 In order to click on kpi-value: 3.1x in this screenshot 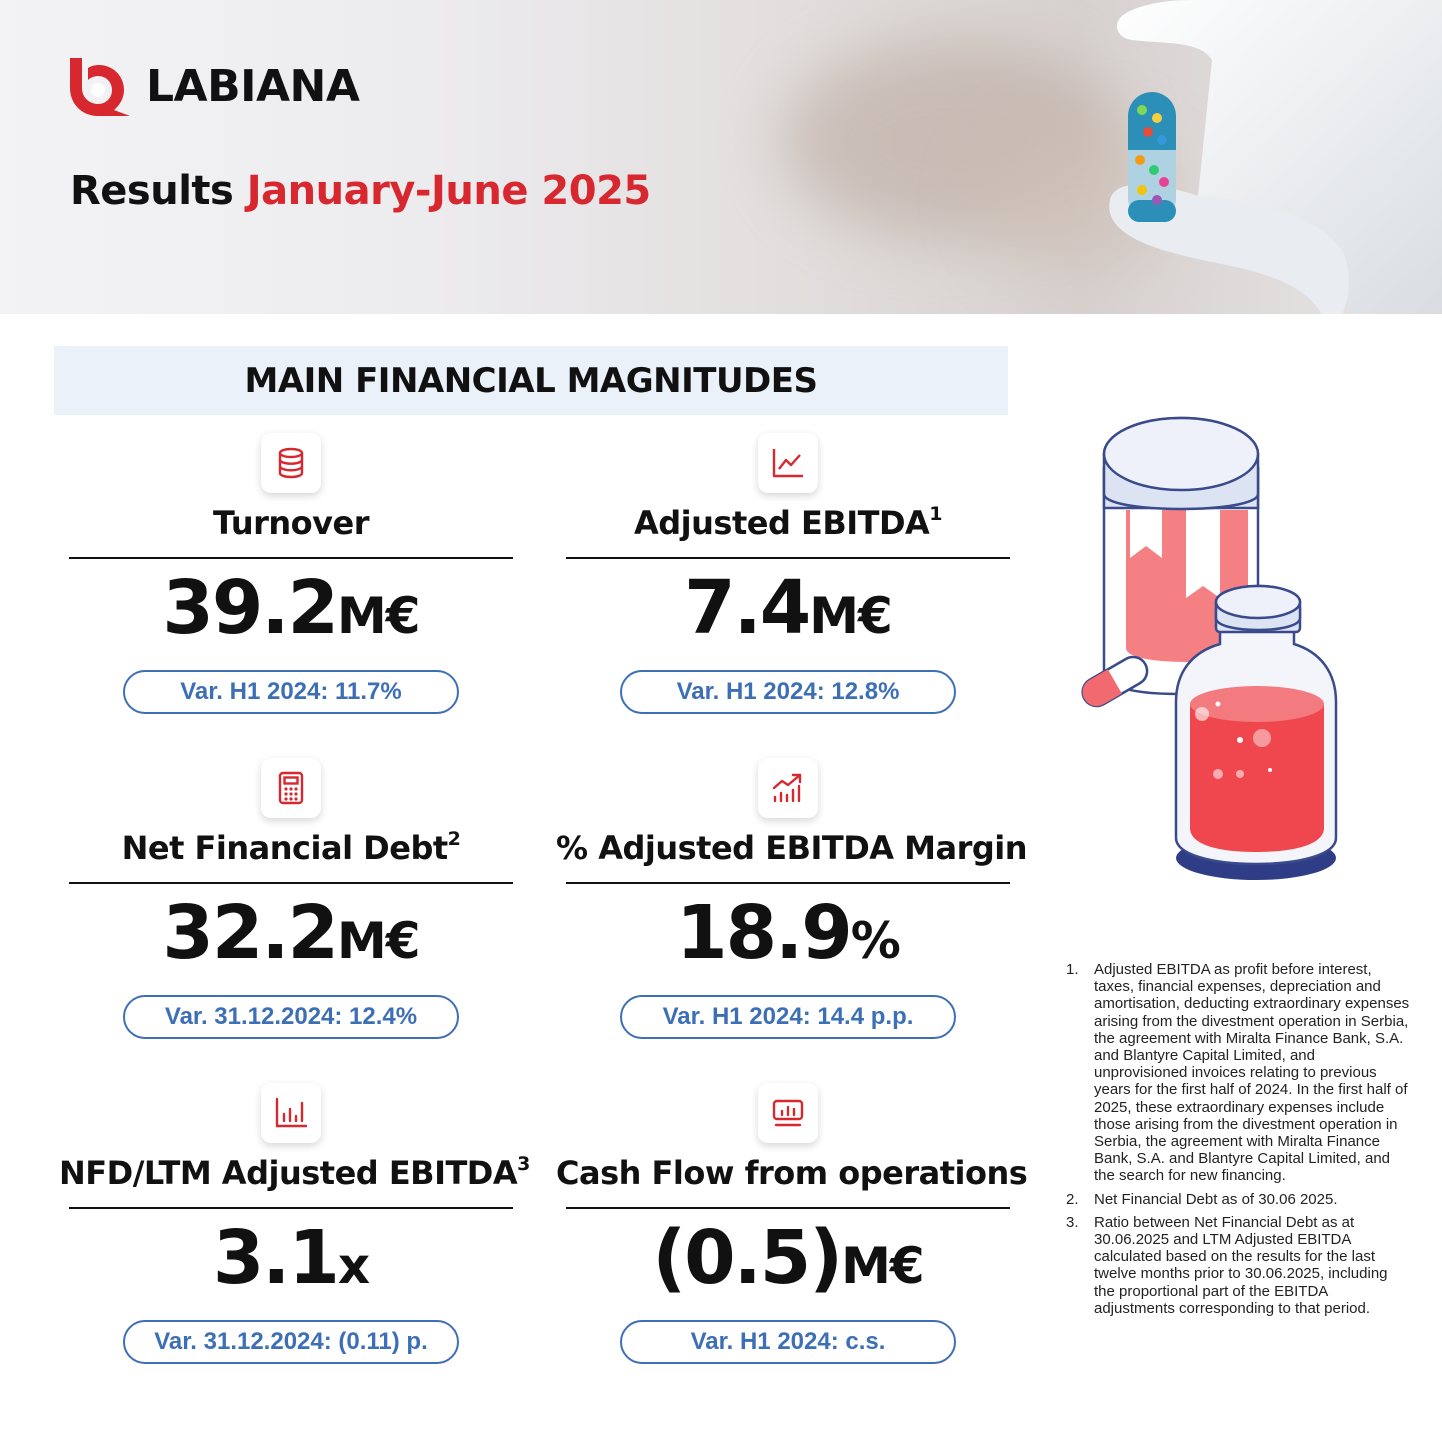, I will do `click(291, 1258)`.